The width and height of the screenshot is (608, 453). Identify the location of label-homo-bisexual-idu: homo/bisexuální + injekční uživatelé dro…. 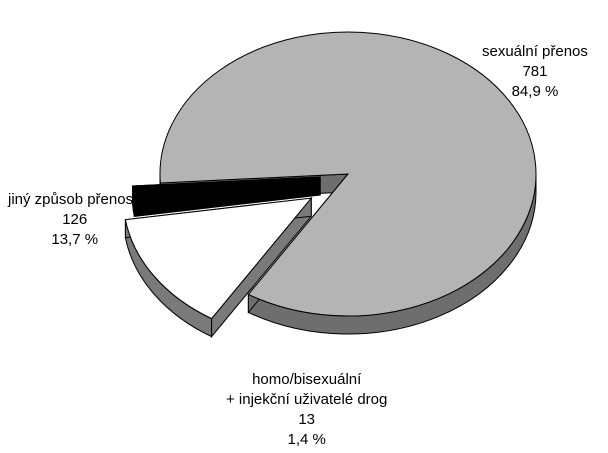
(306, 410).